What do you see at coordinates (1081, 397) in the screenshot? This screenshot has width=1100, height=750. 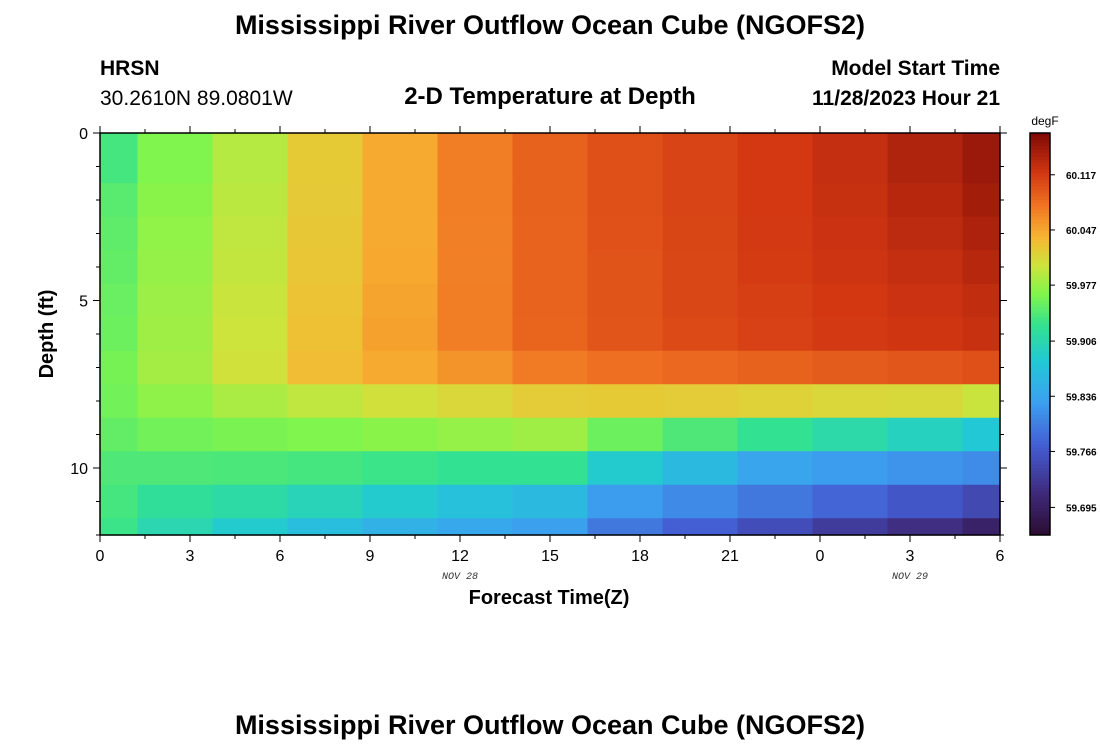 I see `colorbar-label: 59.836` at bounding box center [1081, 397].